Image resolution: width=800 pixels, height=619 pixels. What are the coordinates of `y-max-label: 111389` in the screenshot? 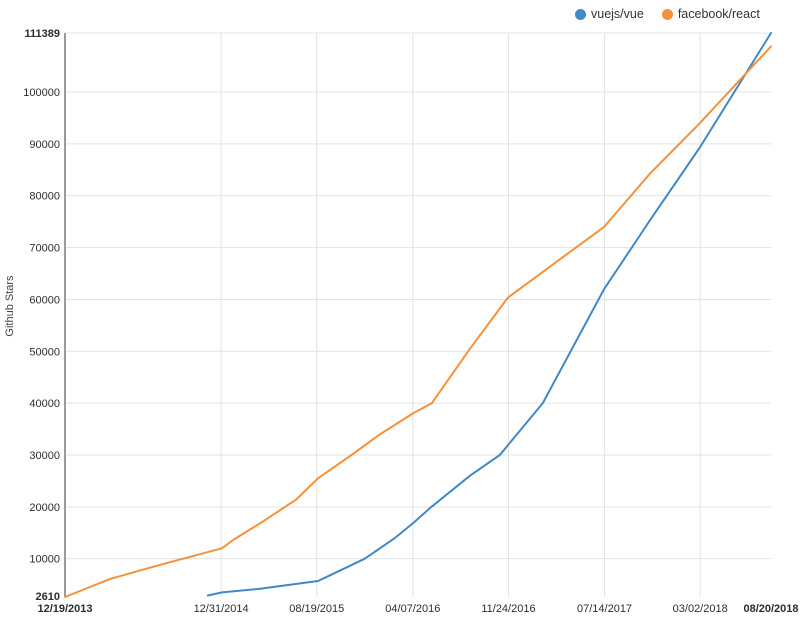 It's located at (43, 34).